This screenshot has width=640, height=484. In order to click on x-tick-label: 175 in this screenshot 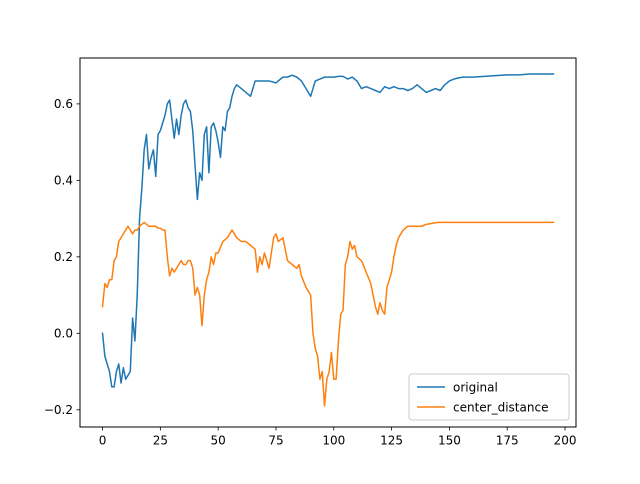, I will do `click(507, 441)`.